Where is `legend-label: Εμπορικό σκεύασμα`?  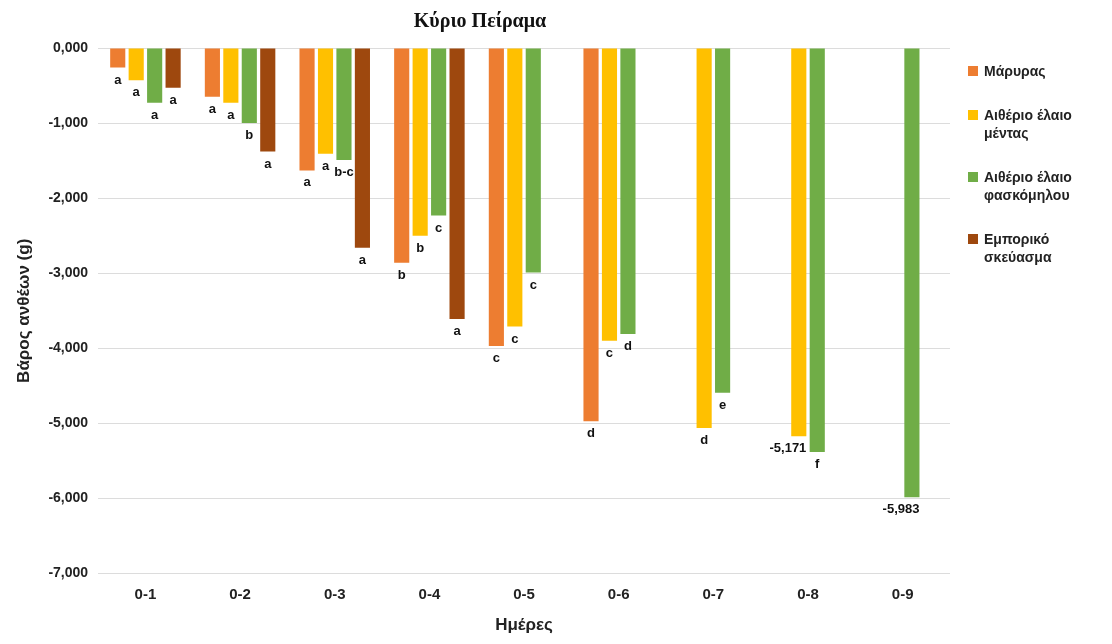
legend-label: Εμπορικό σκεύασμα is located at coordinates (1018, 248).